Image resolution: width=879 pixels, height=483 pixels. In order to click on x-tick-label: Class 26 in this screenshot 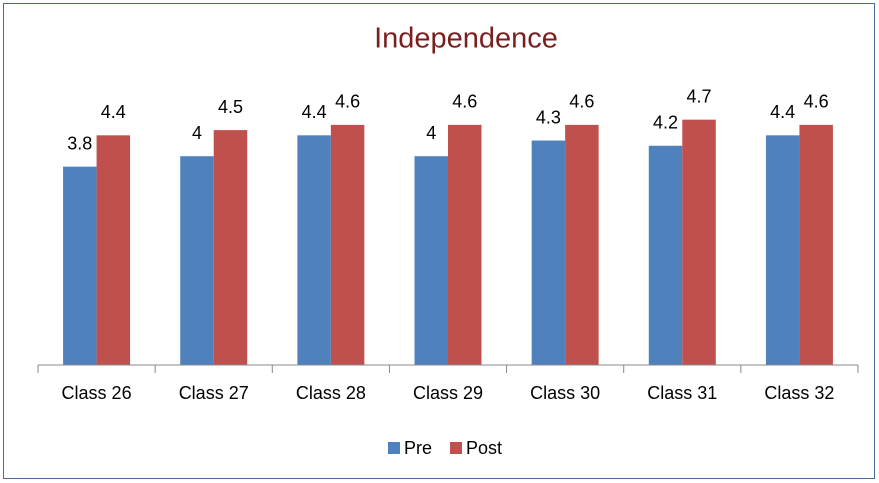, I will do `click(97, 393)`.